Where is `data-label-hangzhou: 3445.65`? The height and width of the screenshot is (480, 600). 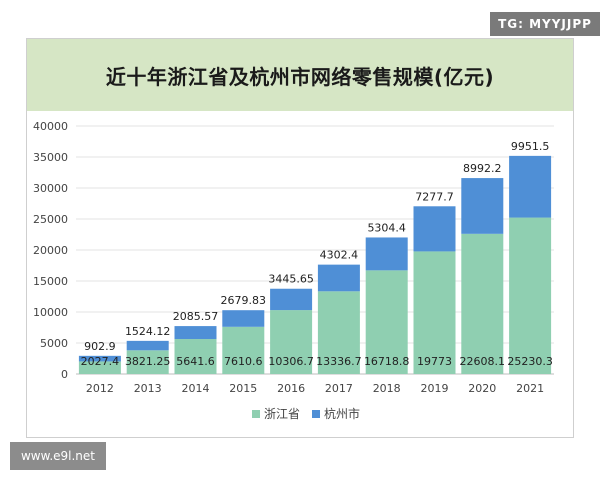 data-label-hangzhou: 3445.65 is located at coordinates (291, 279).